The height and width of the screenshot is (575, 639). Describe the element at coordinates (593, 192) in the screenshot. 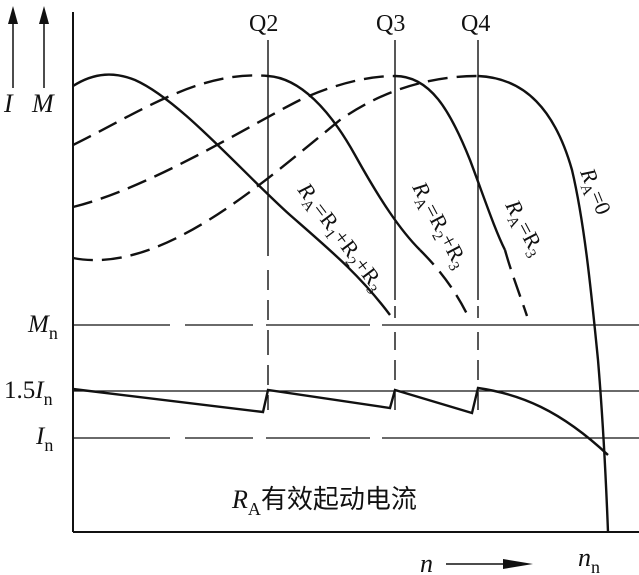

I see `curve-label-r0: RA=0` at that location.